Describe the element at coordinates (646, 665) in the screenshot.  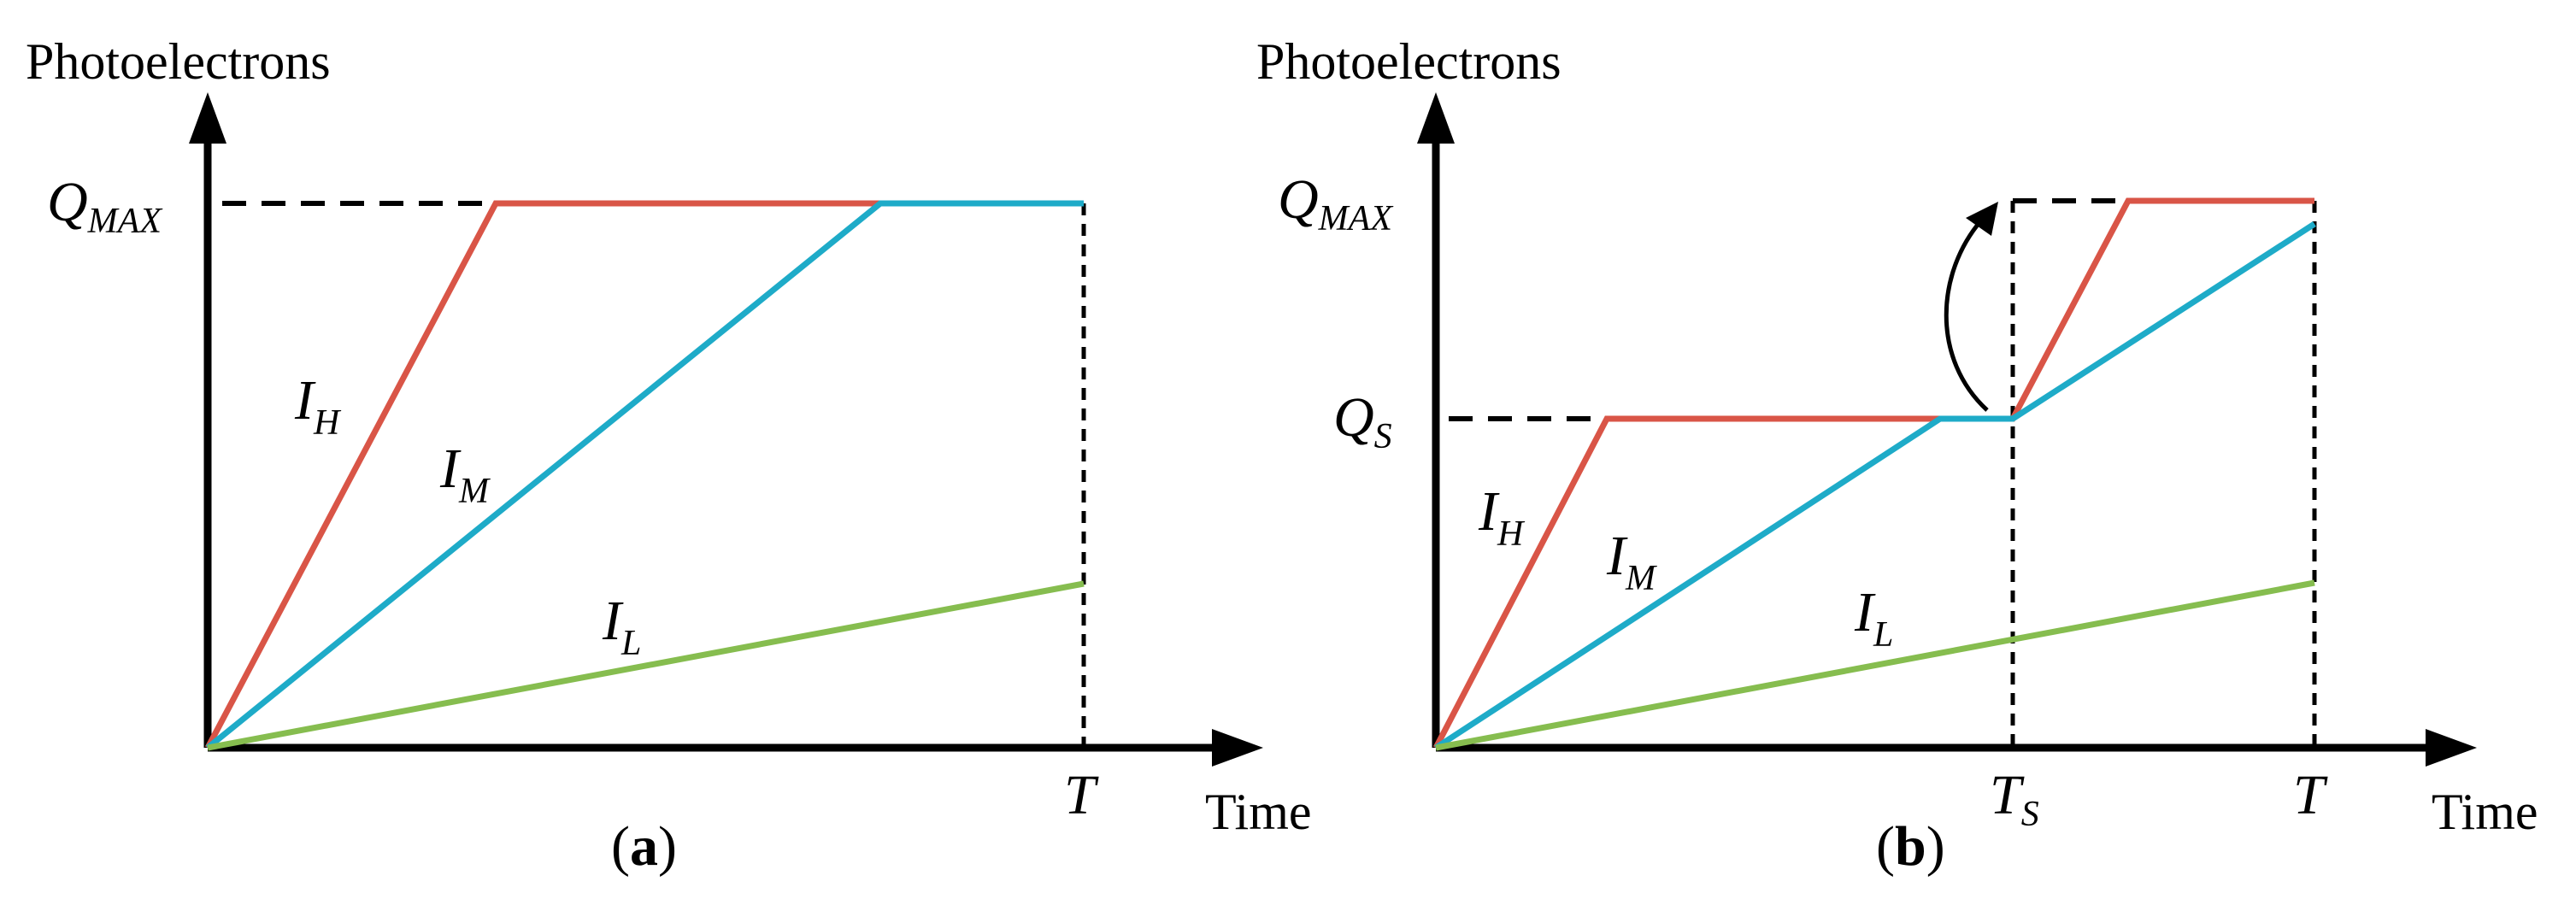
I see `panel-a-curve-low` at that location.